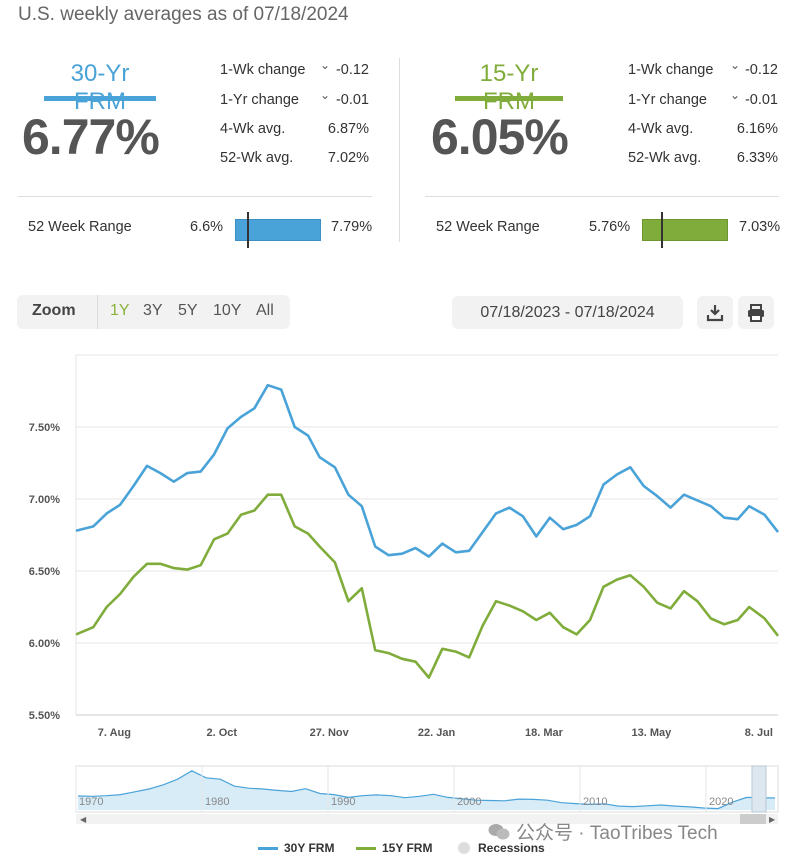 This screenshot has height=863, width=800. What do you see at coordinates (343, 802) in the screenshot?
I see `navigator-tick-label: 1990` at bounding box center [343, 802].